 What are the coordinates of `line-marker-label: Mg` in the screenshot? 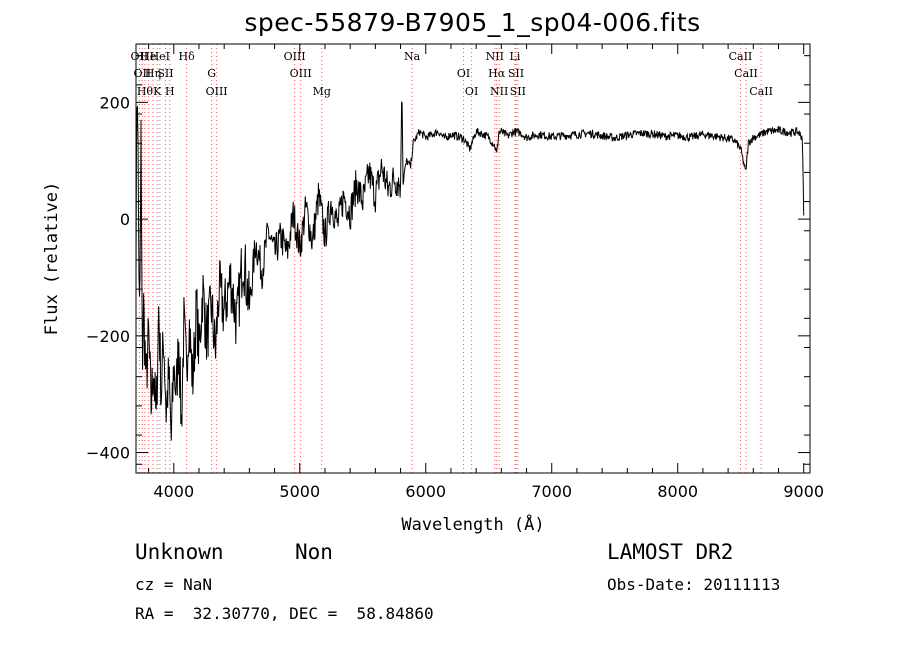 It's located at (322, 91).